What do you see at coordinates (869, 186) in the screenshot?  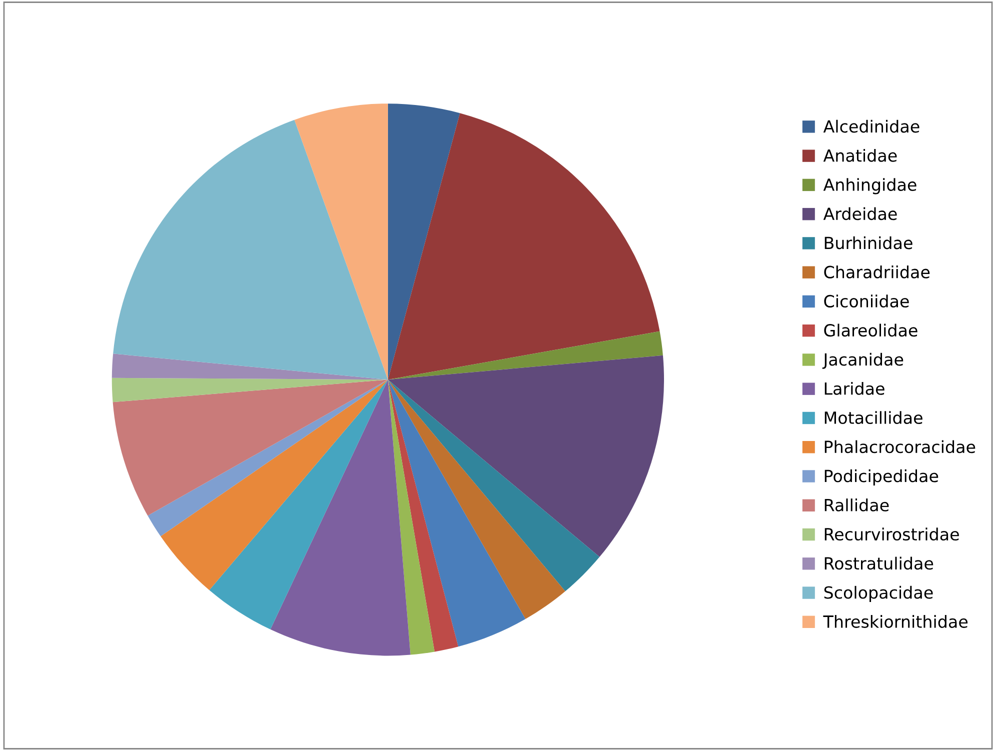 I see `legend-label: Anhingidae` at bounding box center [869, 186].